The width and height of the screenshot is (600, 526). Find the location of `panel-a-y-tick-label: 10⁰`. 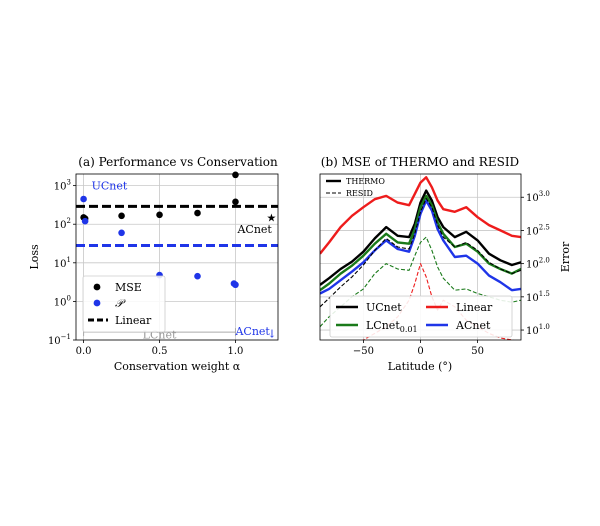

panel-a-y-tick-label: 10⁰ is located at coordinates (62, 301).